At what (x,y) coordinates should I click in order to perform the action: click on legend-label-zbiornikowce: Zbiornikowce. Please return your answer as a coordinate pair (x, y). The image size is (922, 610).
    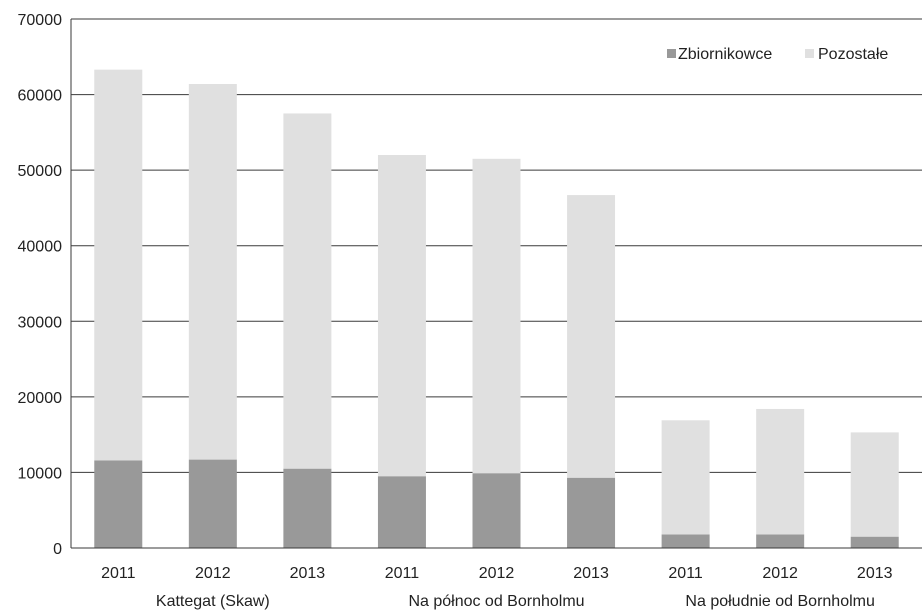
    Looking at the image, I should click on (725, 54).